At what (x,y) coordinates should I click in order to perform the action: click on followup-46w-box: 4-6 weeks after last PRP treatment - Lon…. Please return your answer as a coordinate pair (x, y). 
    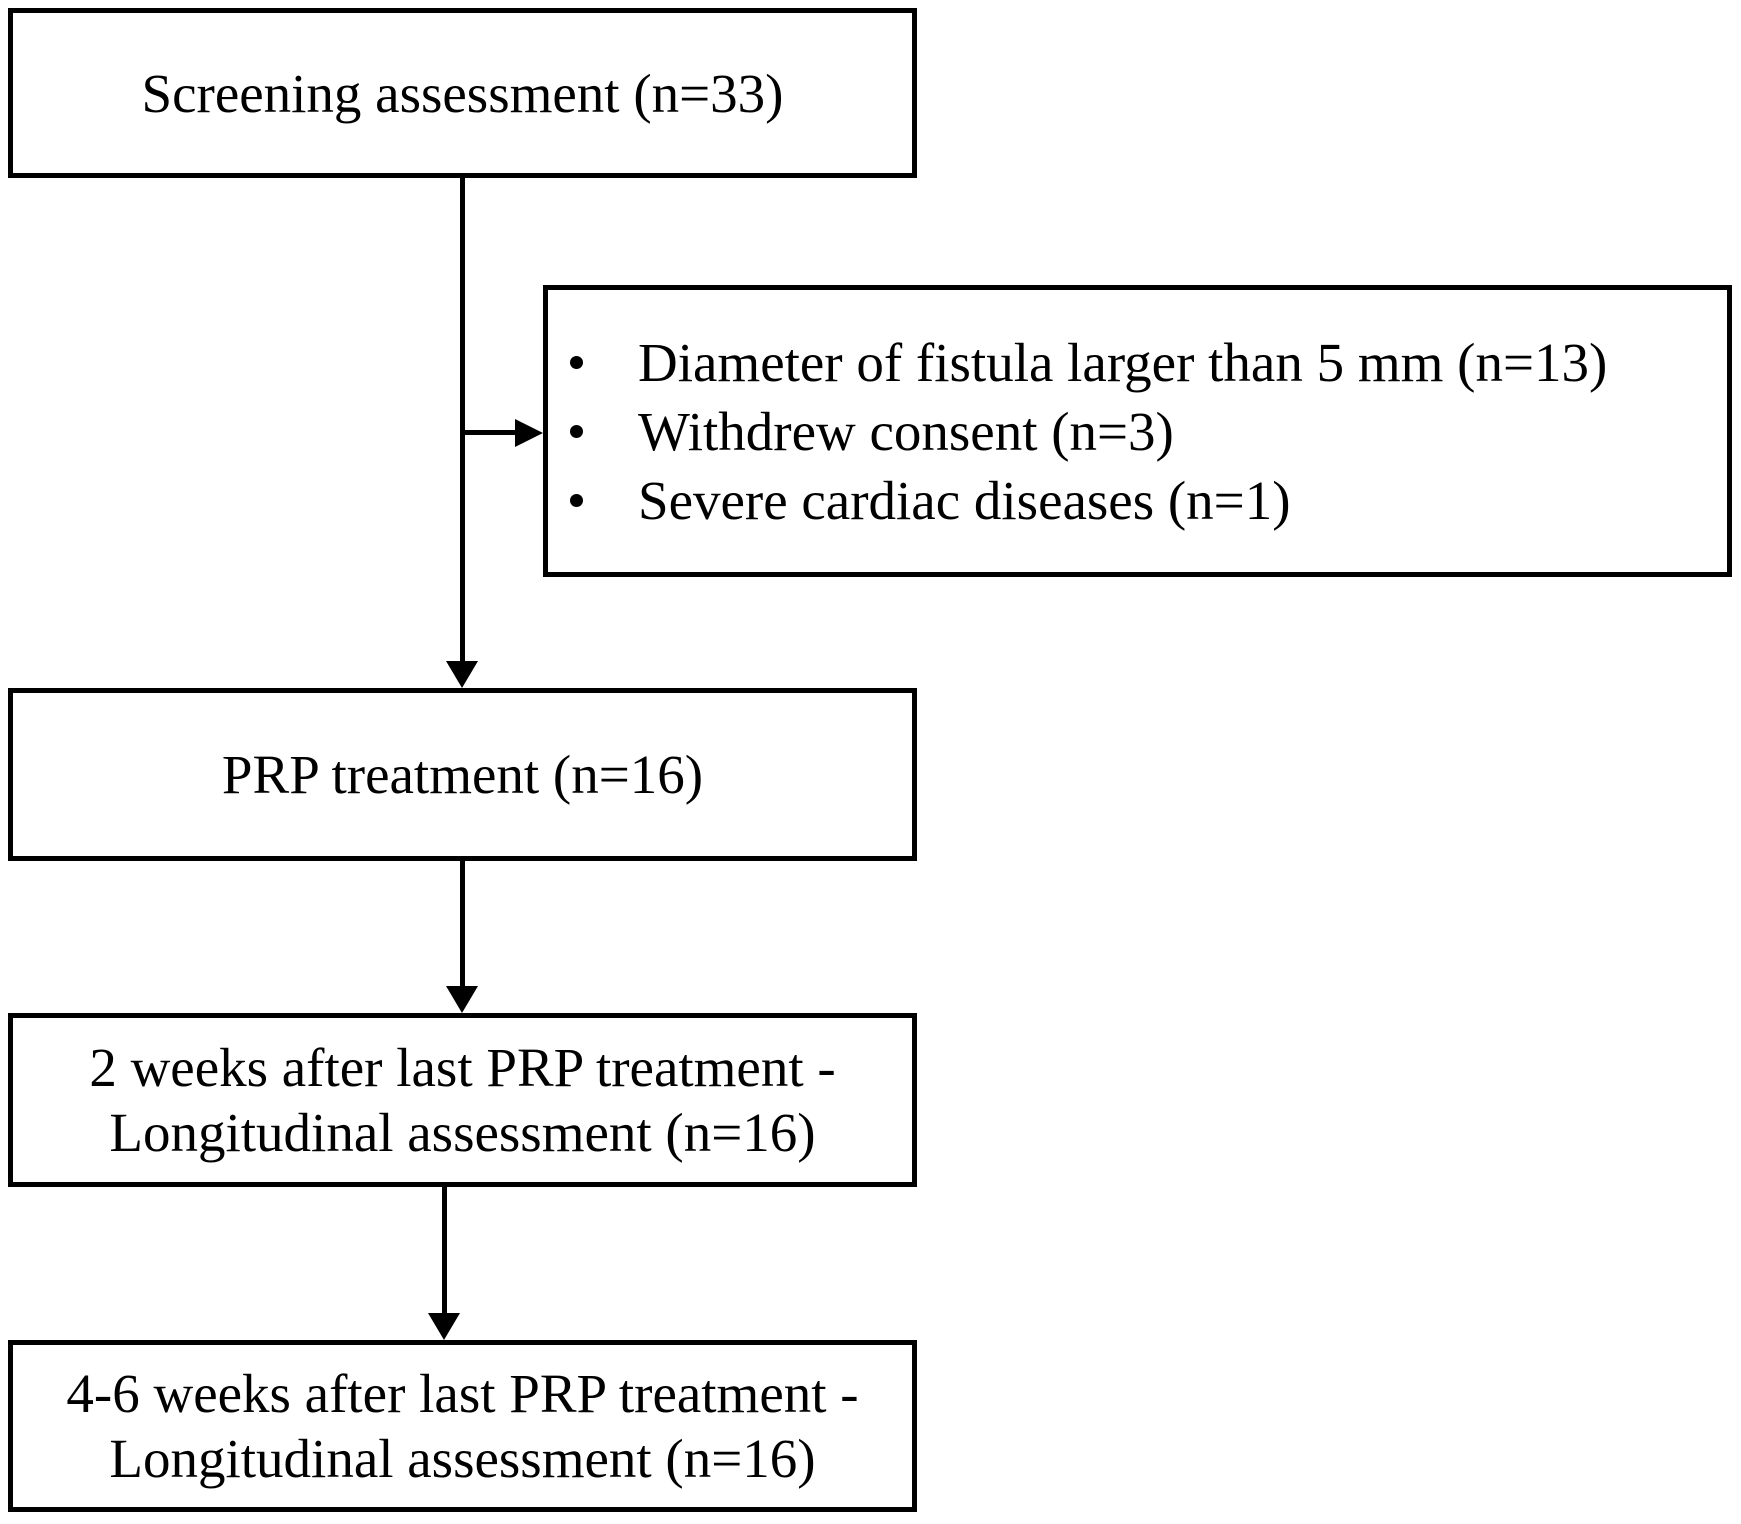
    Looking at the image, I should click on (462, 1426).